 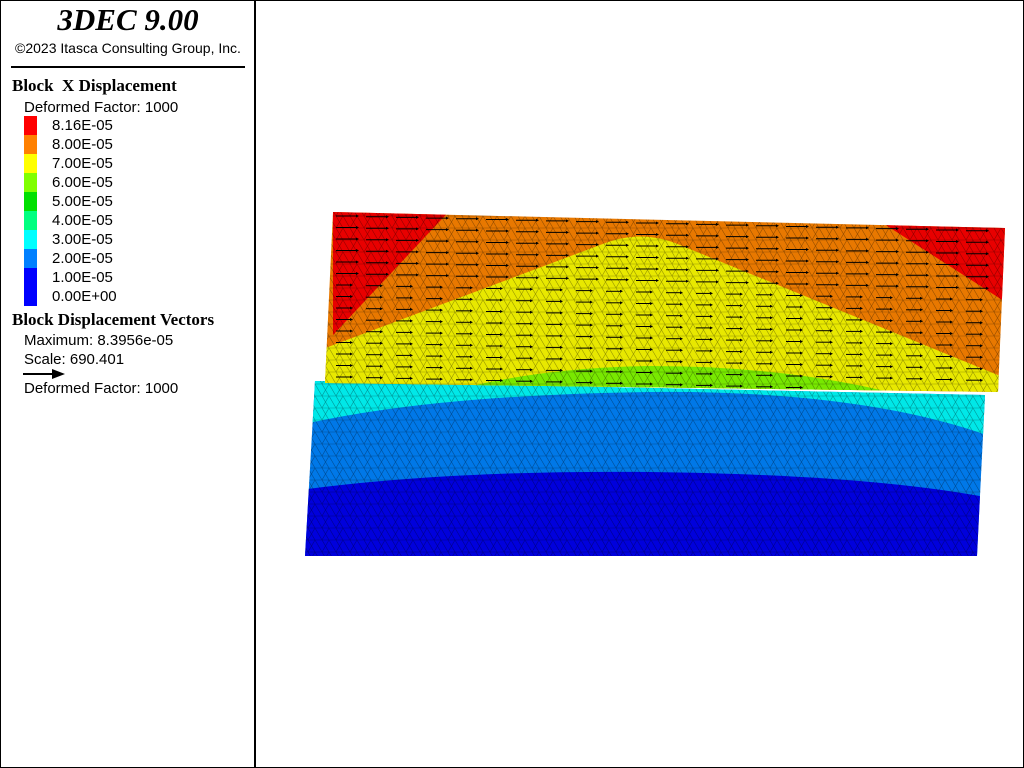 I want to click on legend-label: 3.00E-05, so click(x=82, y=239).